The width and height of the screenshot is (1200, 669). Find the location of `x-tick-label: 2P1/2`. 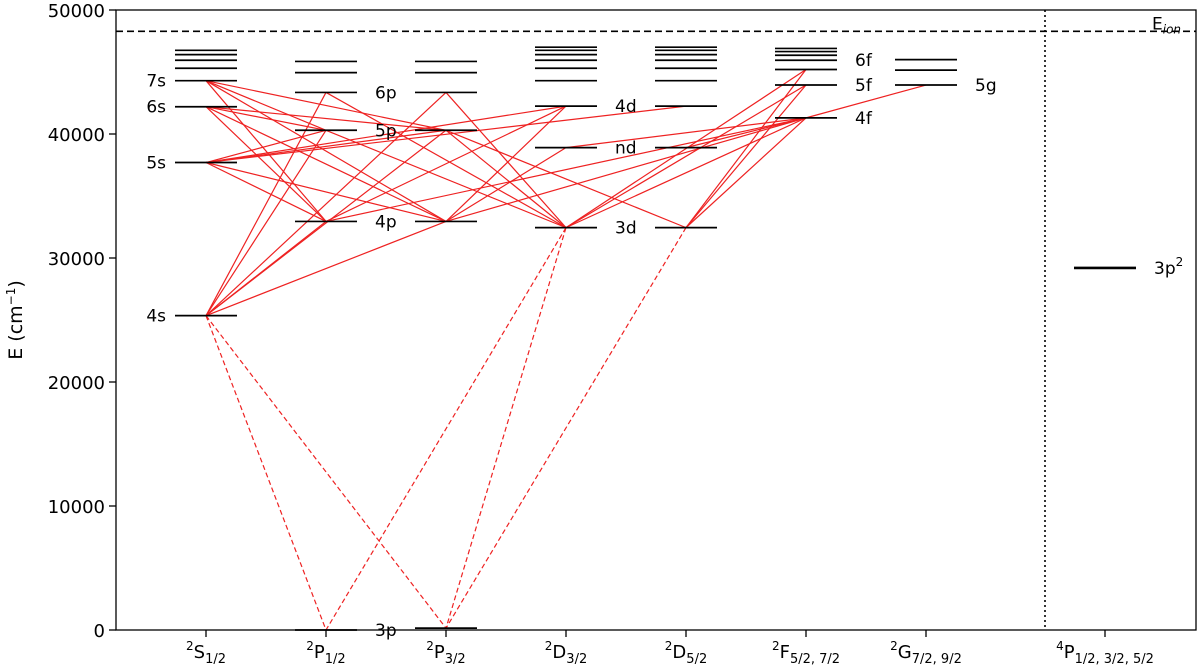

x-tick-label: 2P1/2 is located at coordinates (325, 653).